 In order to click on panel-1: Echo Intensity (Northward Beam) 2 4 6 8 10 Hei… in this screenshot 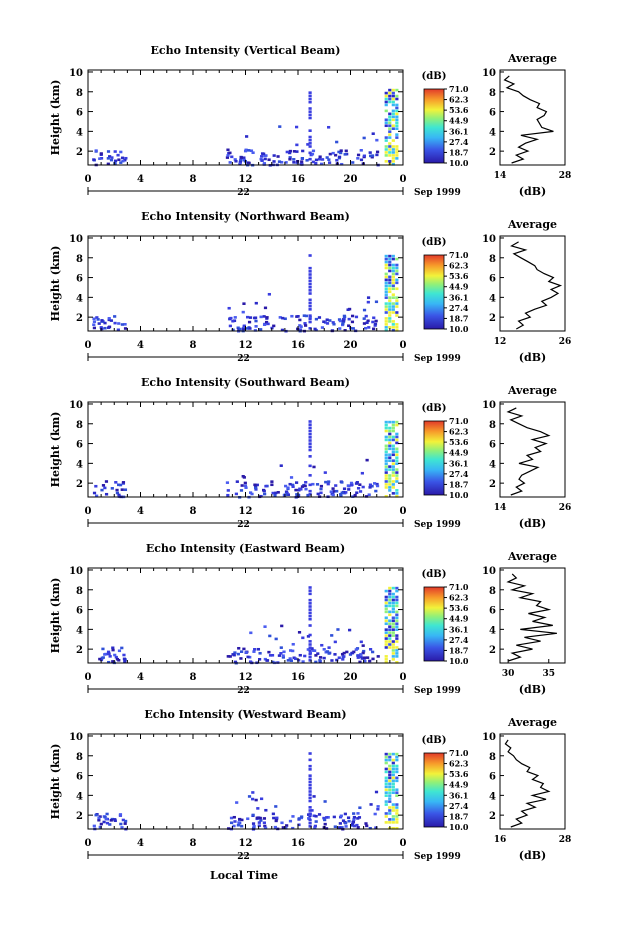, I will do `click(310, 287)`.